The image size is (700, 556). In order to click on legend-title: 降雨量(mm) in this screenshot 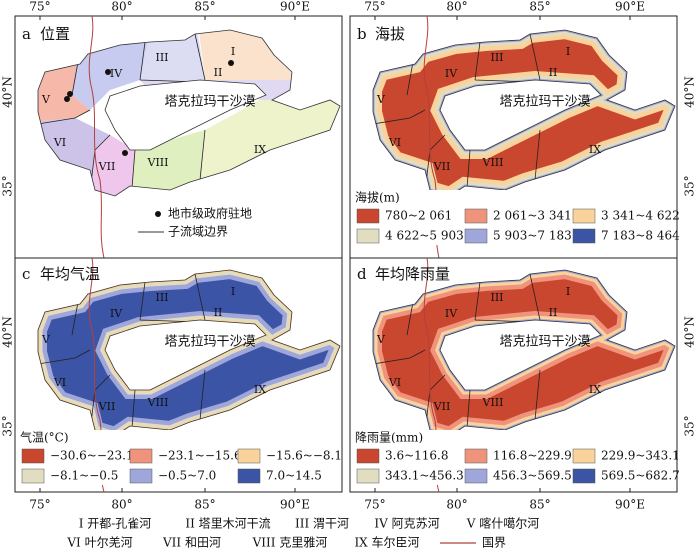, I will do `click(389, 438)`.